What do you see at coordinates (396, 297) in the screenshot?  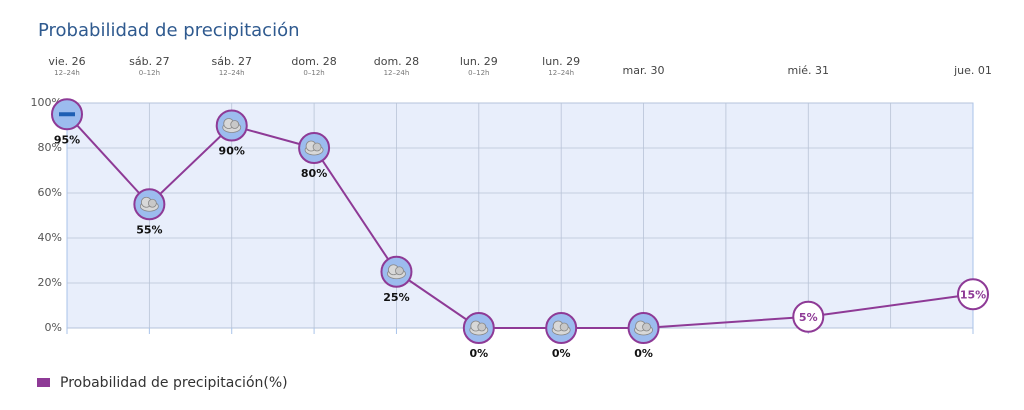 I see `data-label: 25%` at bounding box center [396, 297].